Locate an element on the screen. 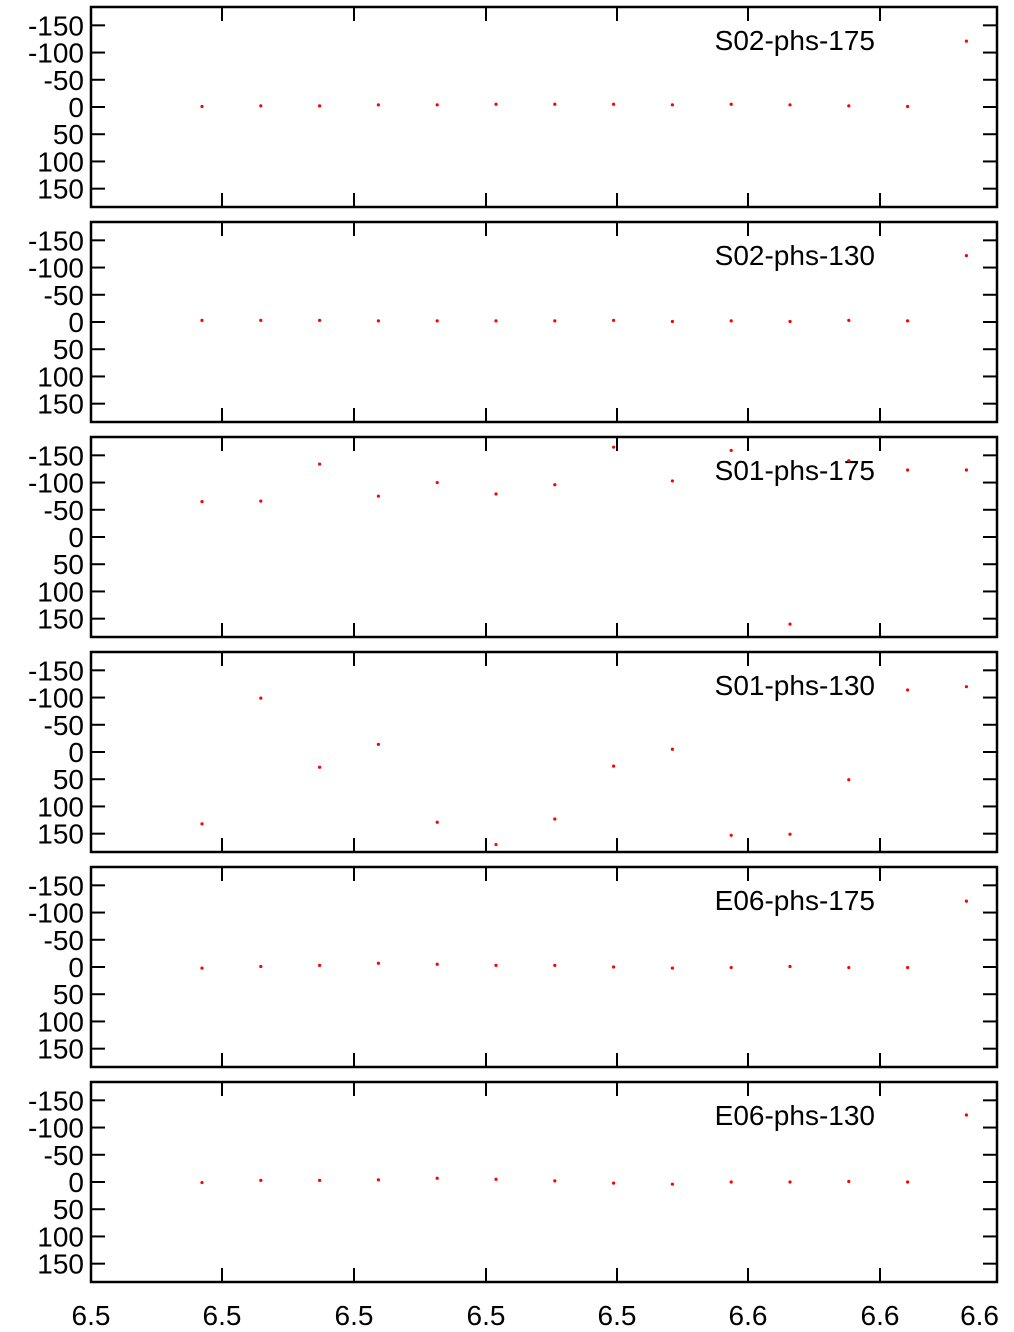 This screenshot has height=1332, width=1014. legend-label: S01-phs-130 is located at coordinates (795, 685).